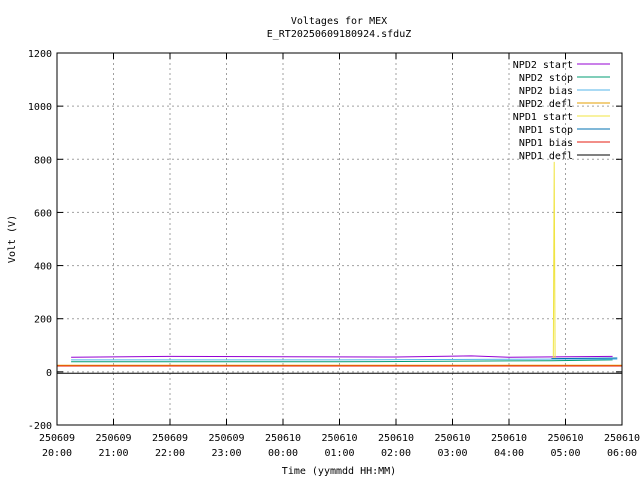 This screenshot has height=480, width=640. I want to click on y-tick-label: 400, so click(43, 267).